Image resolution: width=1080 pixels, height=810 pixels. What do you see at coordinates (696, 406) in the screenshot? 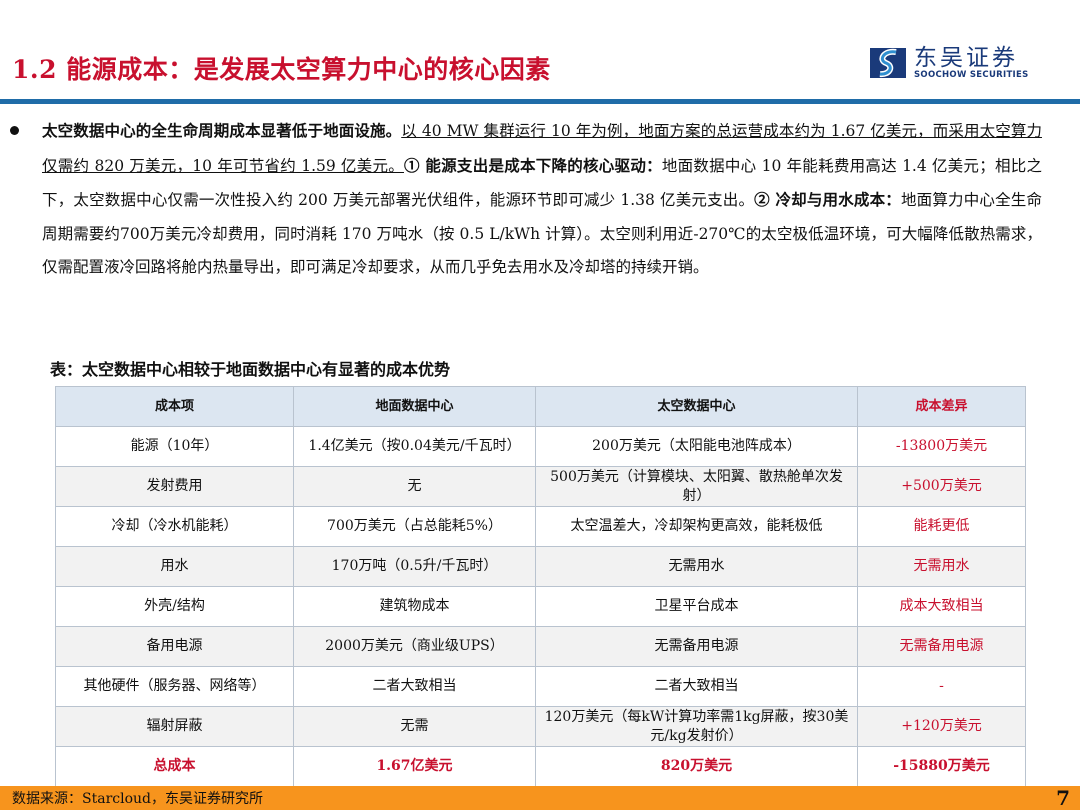
I see `header-cell: 太空数据中心` at bounding box center [696, 406].